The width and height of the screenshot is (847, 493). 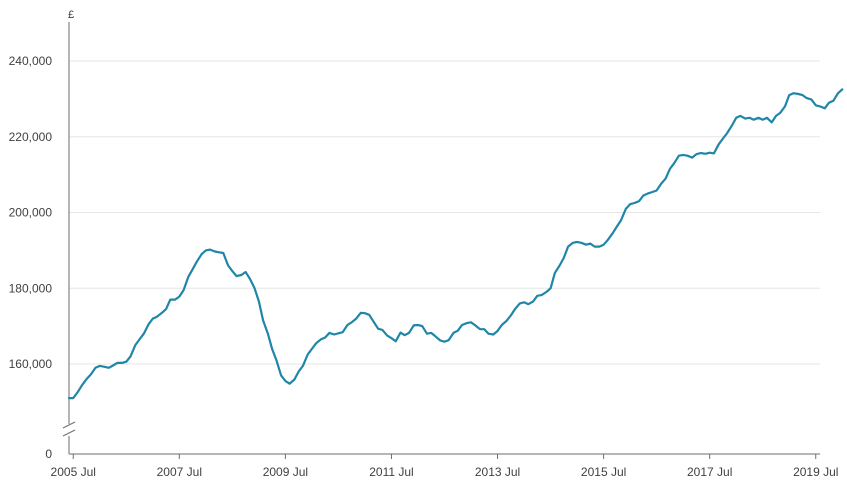 What do you see at coordinates (31, 137) in the screenshot?
I see `y-tick-label: 220,000` at bounding box center [31, 137].